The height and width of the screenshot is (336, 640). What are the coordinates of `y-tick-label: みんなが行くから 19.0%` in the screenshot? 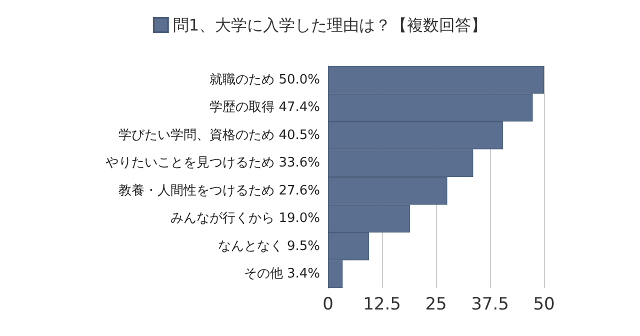 It's located at (245, 218).